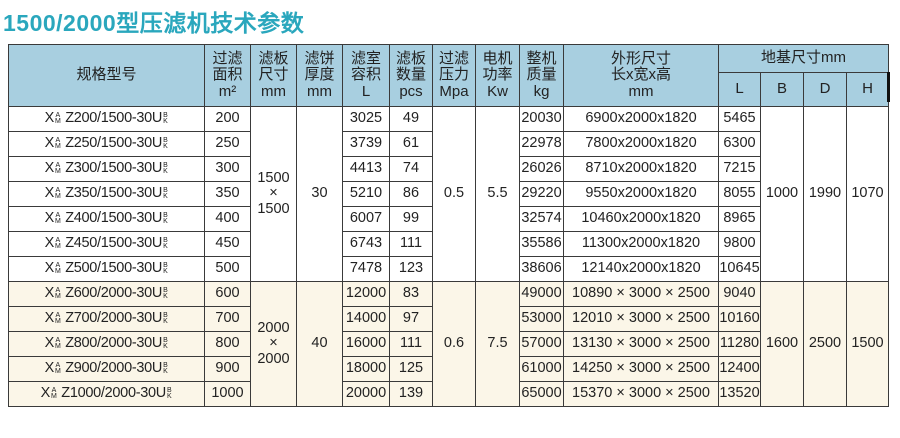 The height and width of the screenshot is (438, 900). Describe the element at coordinates (227, 75) in the screenshot. I see `header-area: 过滤 面积 m²` at that location.